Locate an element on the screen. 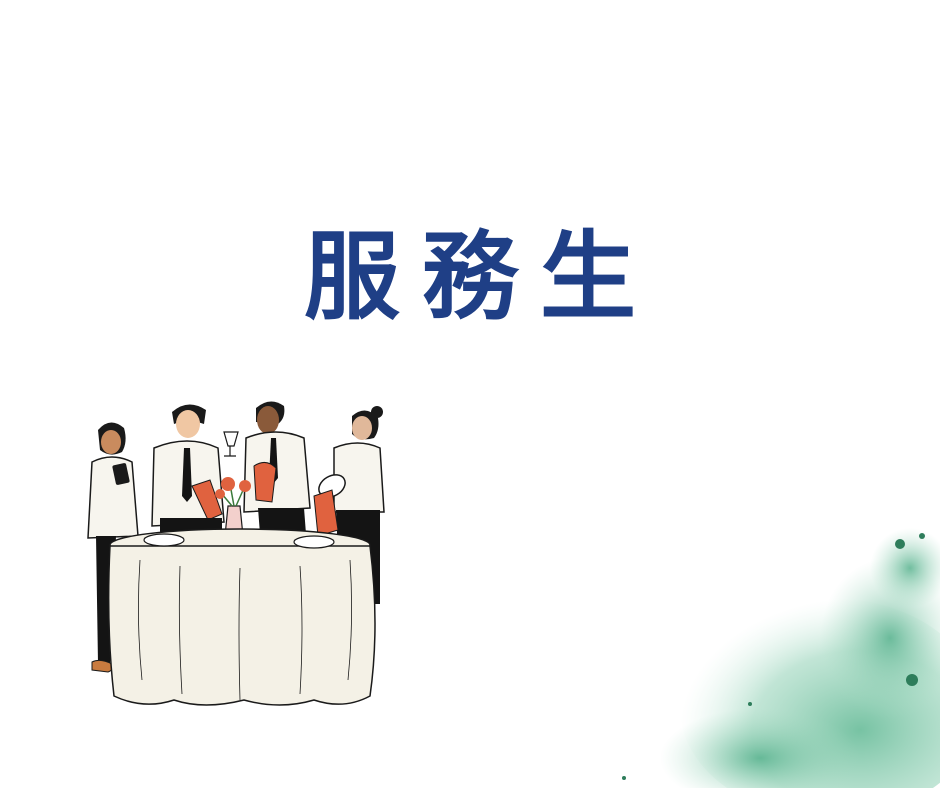  waiters-illustration is located at coordinates (236, 553).